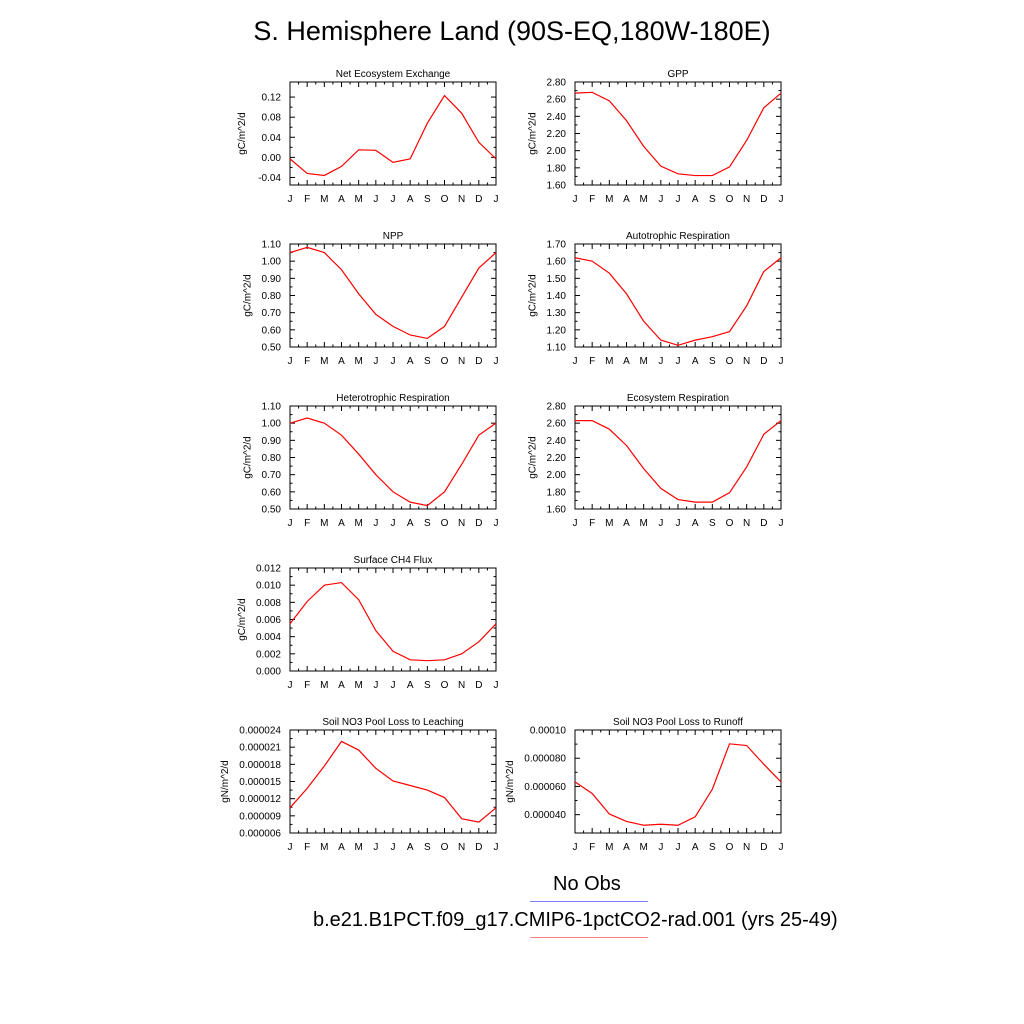  I want to click on y-tick-label: 1.70, so click(557, 245).